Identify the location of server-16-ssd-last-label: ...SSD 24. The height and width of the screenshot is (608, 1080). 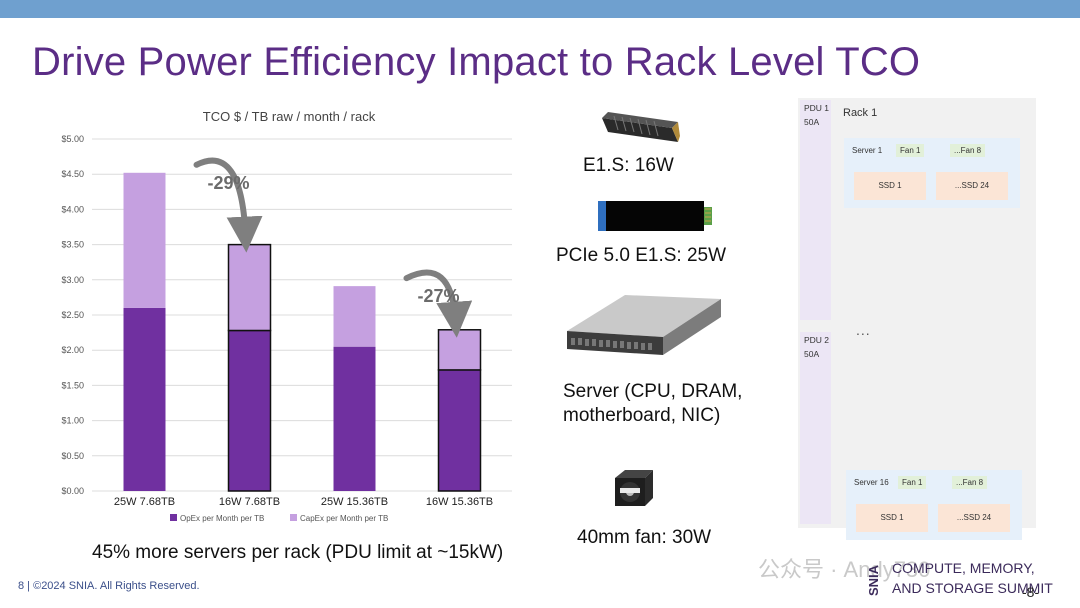
(974, 517).